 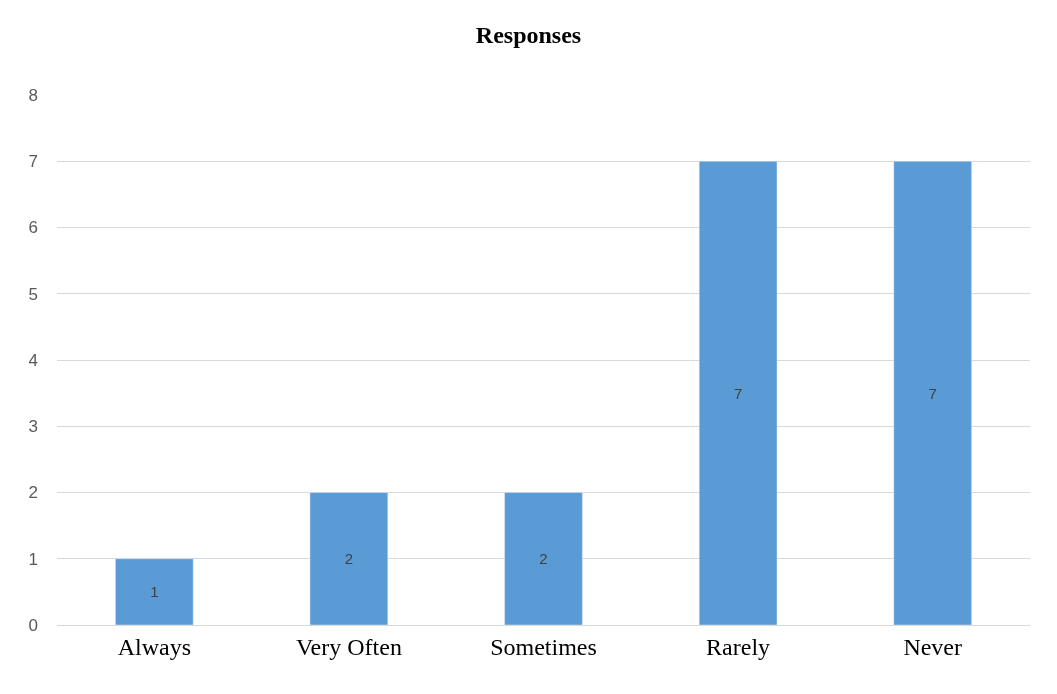 I want to click on y-tick-label: 2, so click(x=33, y=493).